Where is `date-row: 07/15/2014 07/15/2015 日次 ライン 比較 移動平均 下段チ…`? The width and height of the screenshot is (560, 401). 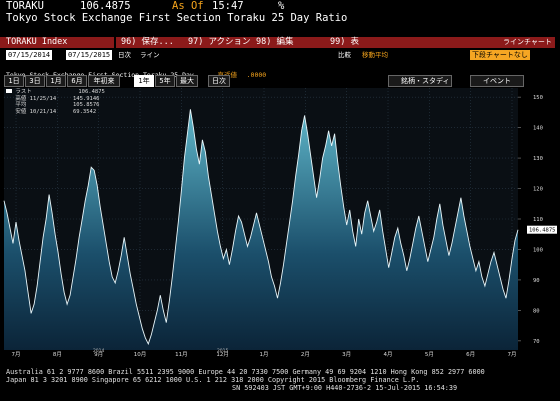 date-row: 07/15/2014 07/15/2015 日次 ライン 比較 移動平均 下段チ… is located at coordinates (280, 55).